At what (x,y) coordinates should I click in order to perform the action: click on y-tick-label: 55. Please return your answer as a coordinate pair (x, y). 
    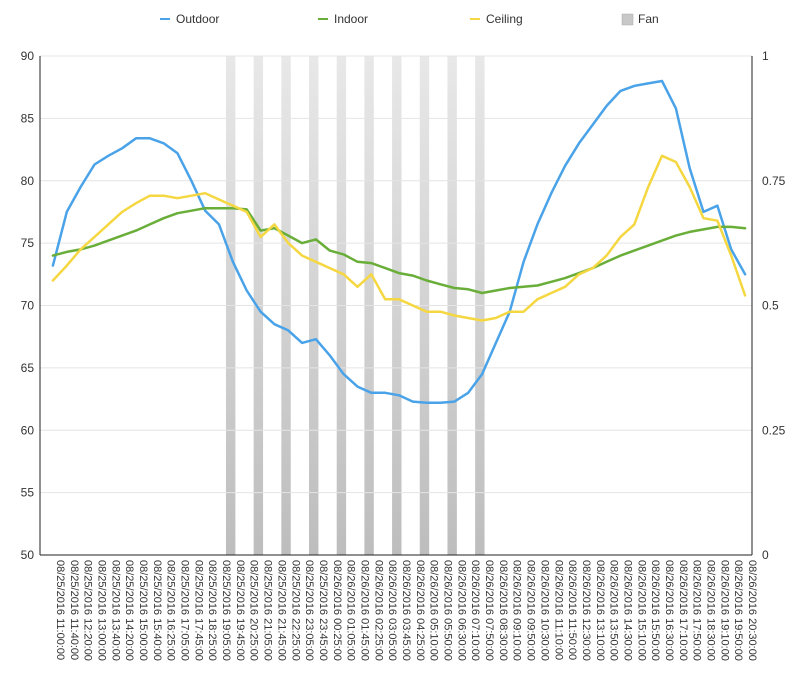
    Looking at the image, I should click on (28, 493).